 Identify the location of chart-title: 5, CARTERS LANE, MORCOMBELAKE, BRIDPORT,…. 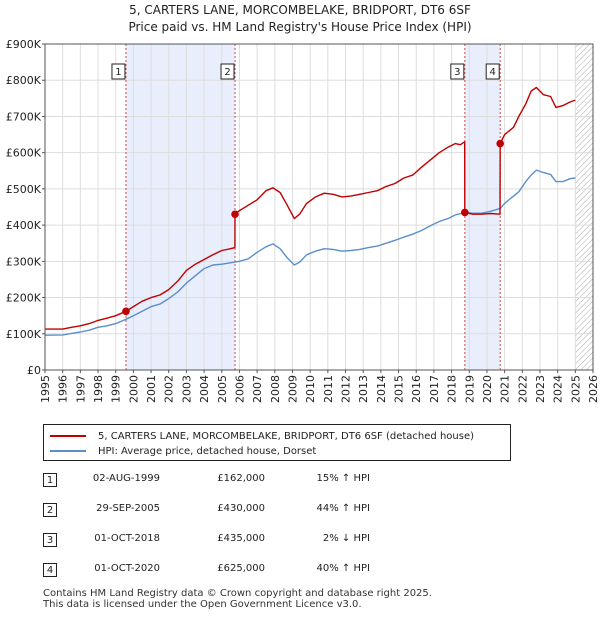
(300, 19).